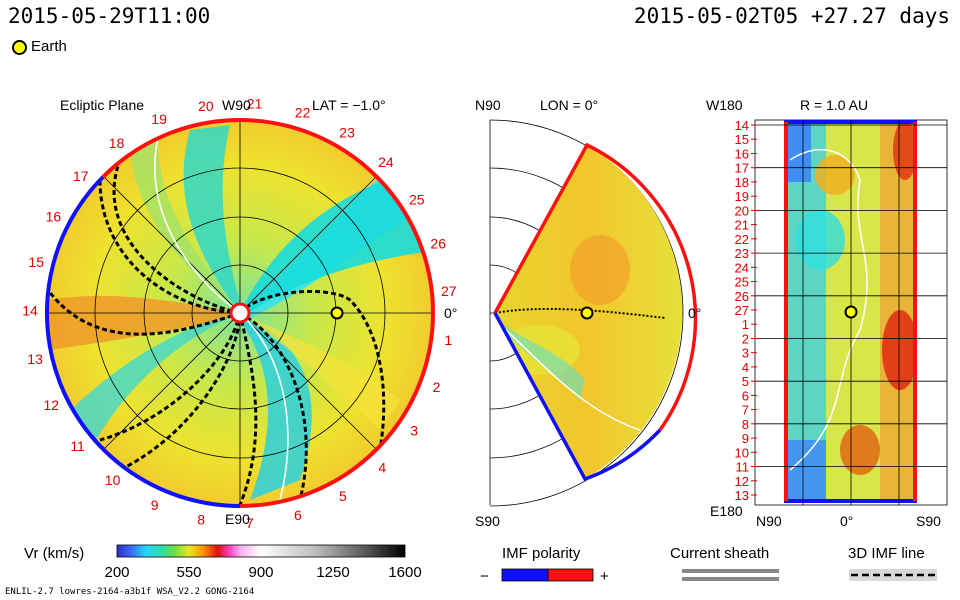 This screenshot has height=600, width=960. What do you see at coordinates (742, 296) in the screenshot?
I see `radial-y-label-26: 26` at bounding box center [742, 296].